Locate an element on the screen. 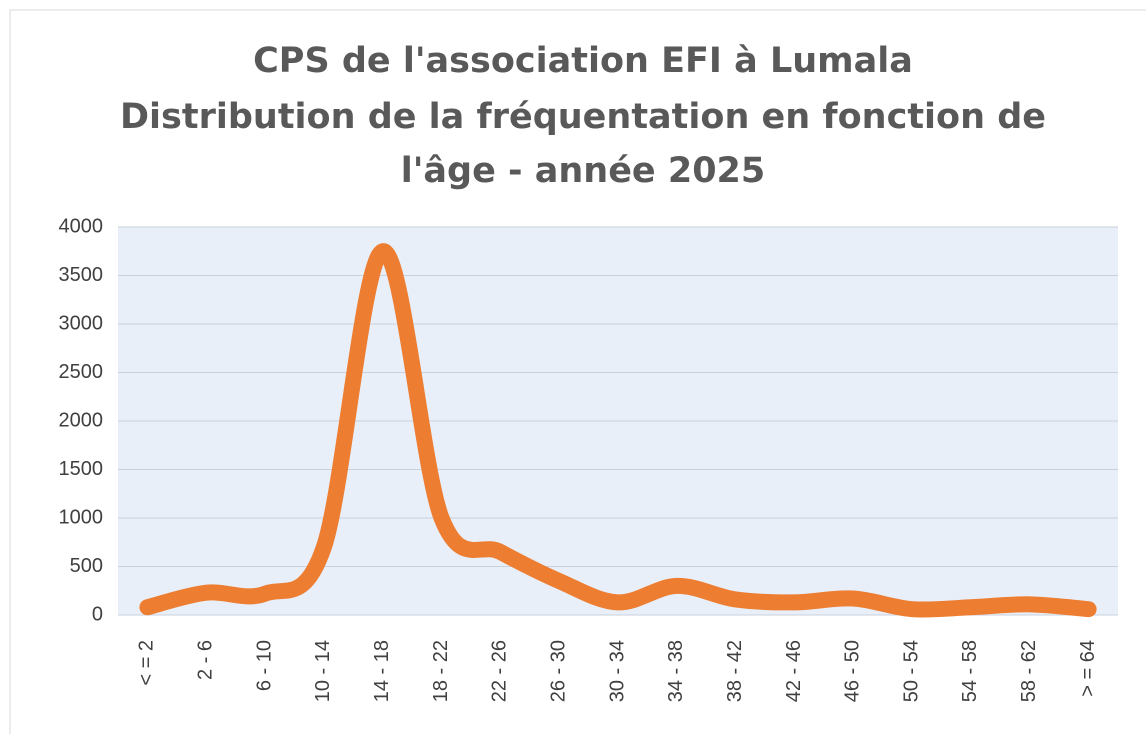 The width and height of the screenshot is (1146, 734). y-tick-label: 3500 is located at coordinates (81, 275).